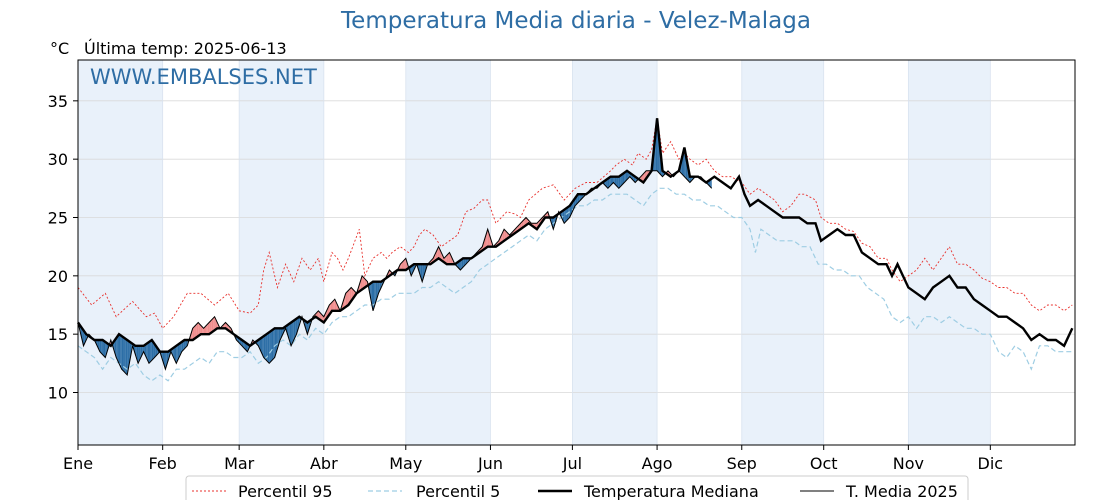  I want to click on y-unit-label: °C, so click(60, 48).